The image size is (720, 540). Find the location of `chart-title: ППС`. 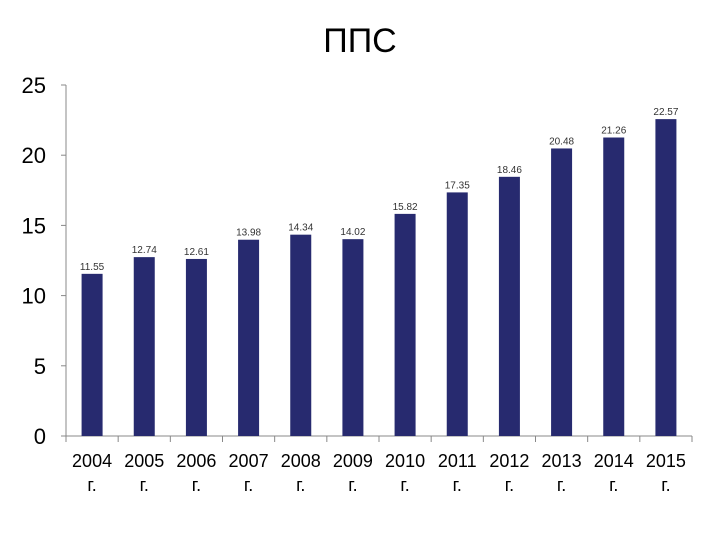

chart-title: ППС is located at coordinates (360, 41).